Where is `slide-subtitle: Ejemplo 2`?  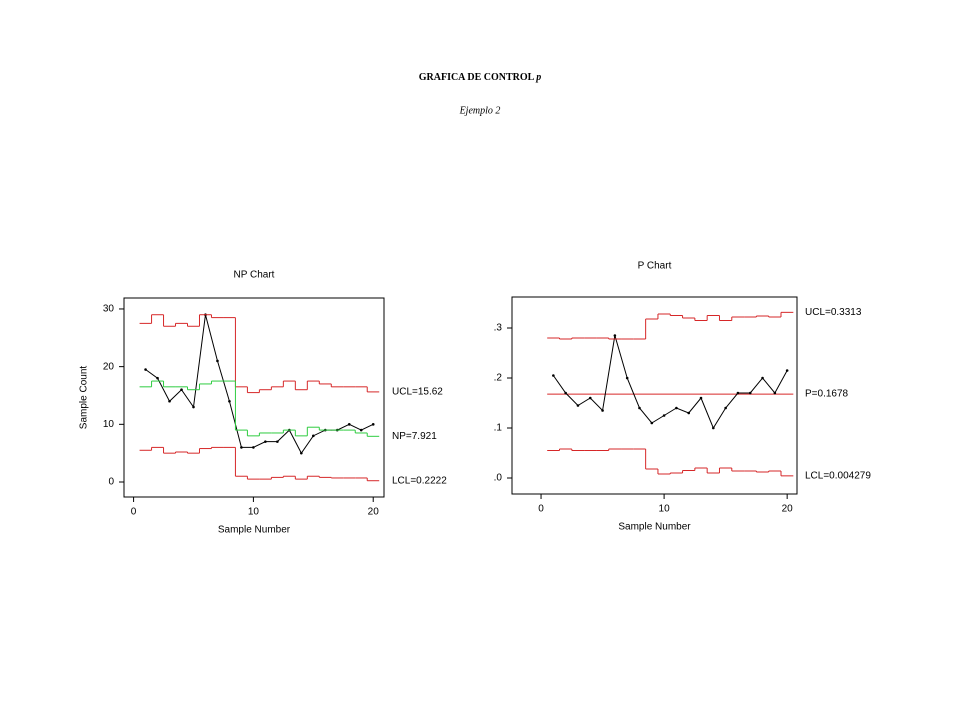
slide-subtitle: Ejemplo 2 is located at coordinates (480, 110).